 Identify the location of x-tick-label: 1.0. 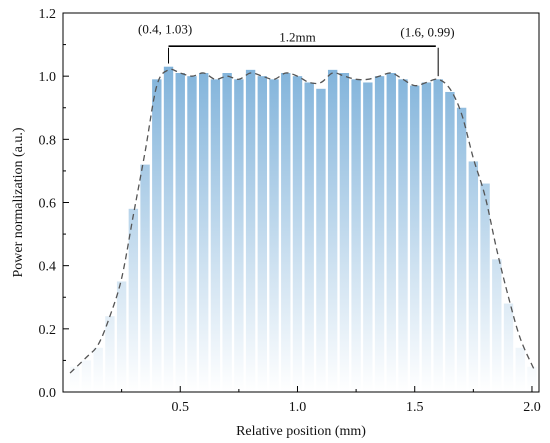
(298, 407).